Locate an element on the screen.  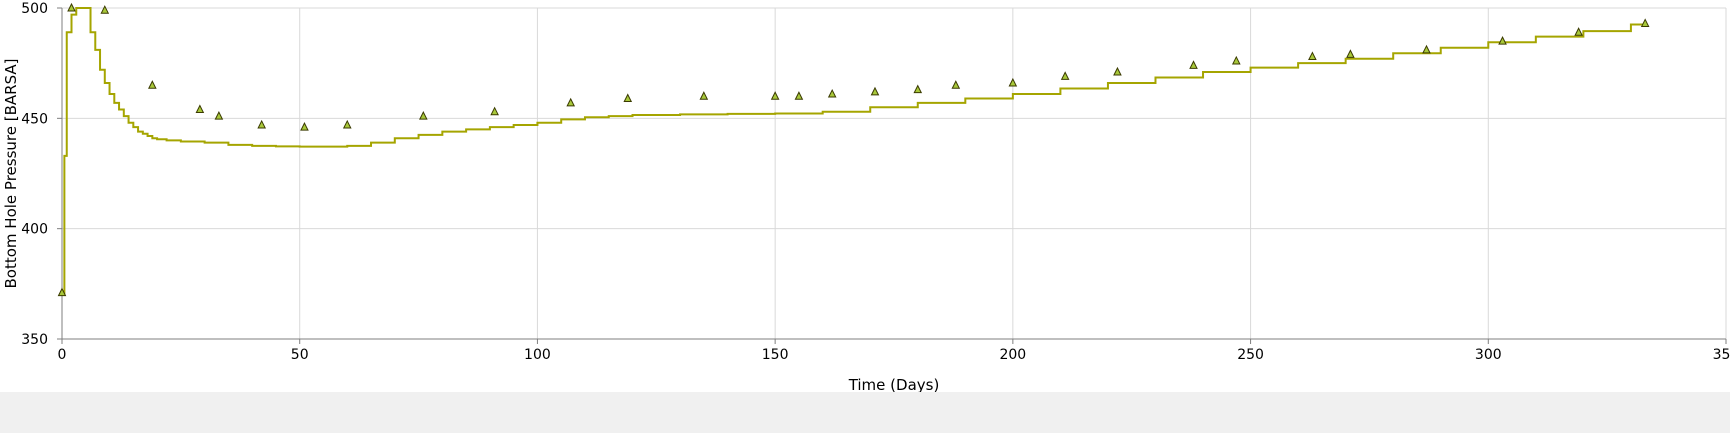
y-tick-label: 350 is located at coordinates (34, 340).